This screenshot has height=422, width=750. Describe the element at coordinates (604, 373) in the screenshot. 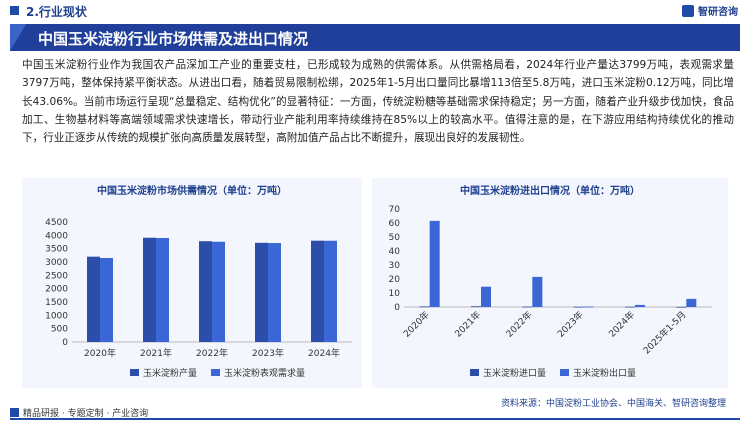

I see `legend-label: 玉米淀粉出口量` at that location.